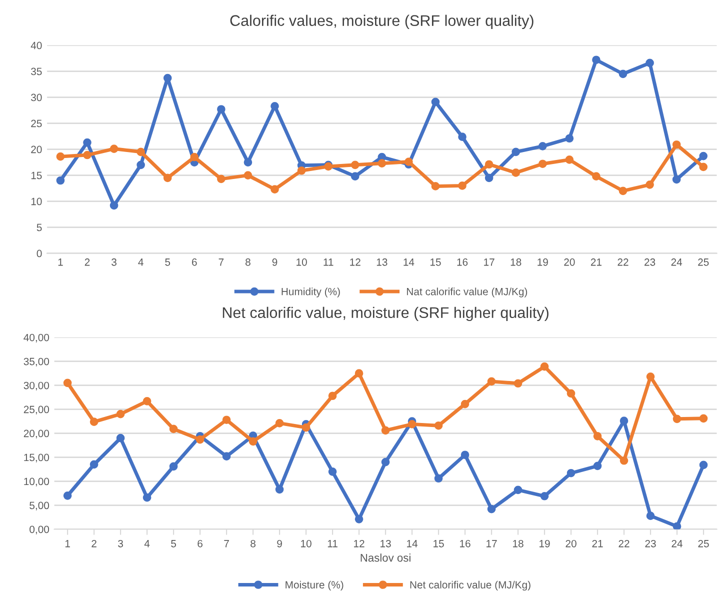  I want to click on x-tick-label: 16, so click(462, 262).